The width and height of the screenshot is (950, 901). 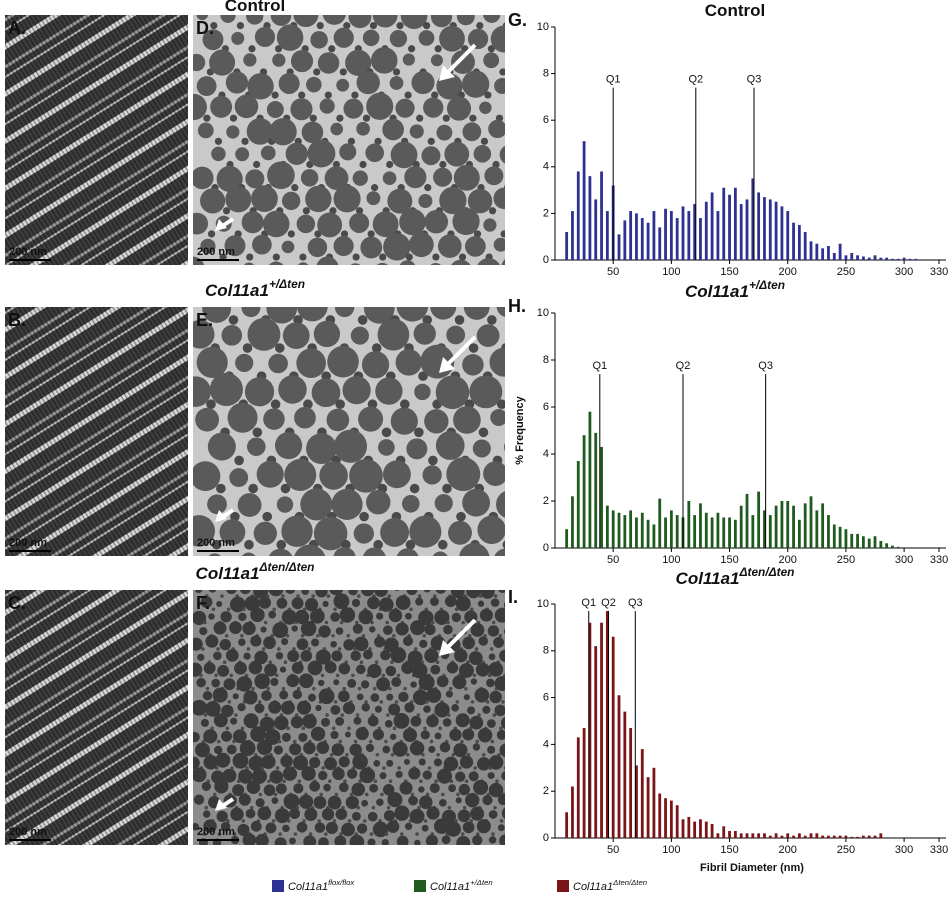 I want to click on micrograph, so click(x=359, y=431).